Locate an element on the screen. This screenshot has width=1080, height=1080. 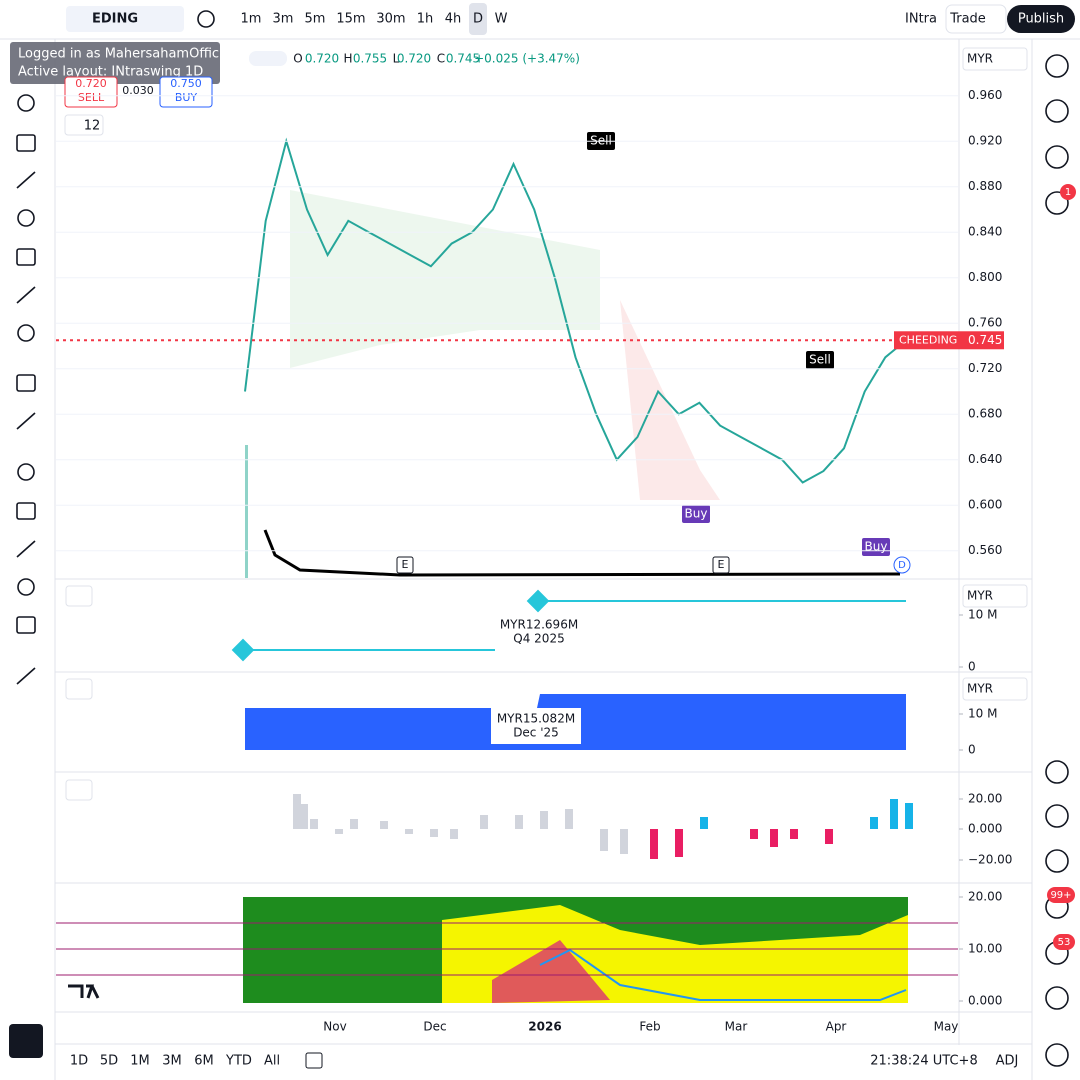
symbol: EDING is located at coordinates (115, 19).